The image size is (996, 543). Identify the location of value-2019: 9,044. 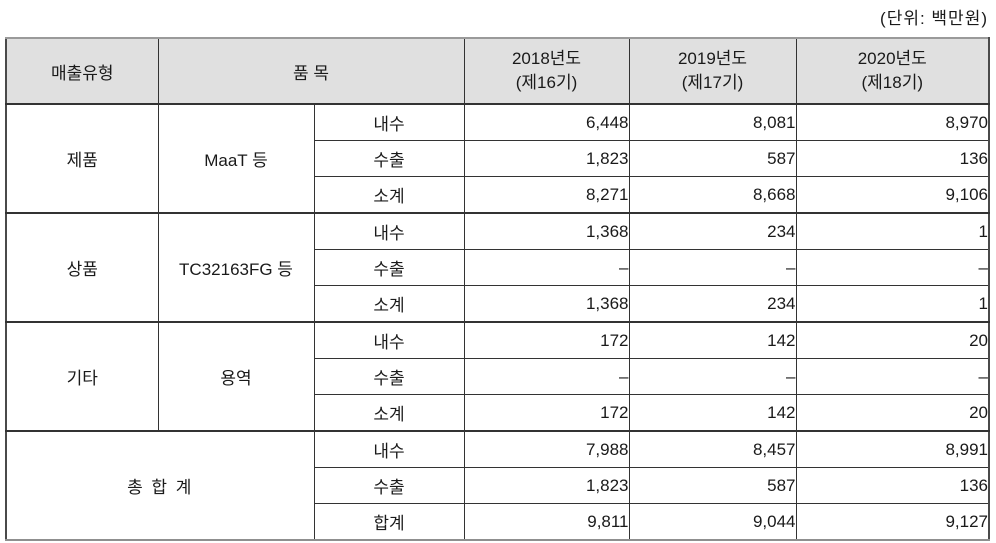
(712, 522).